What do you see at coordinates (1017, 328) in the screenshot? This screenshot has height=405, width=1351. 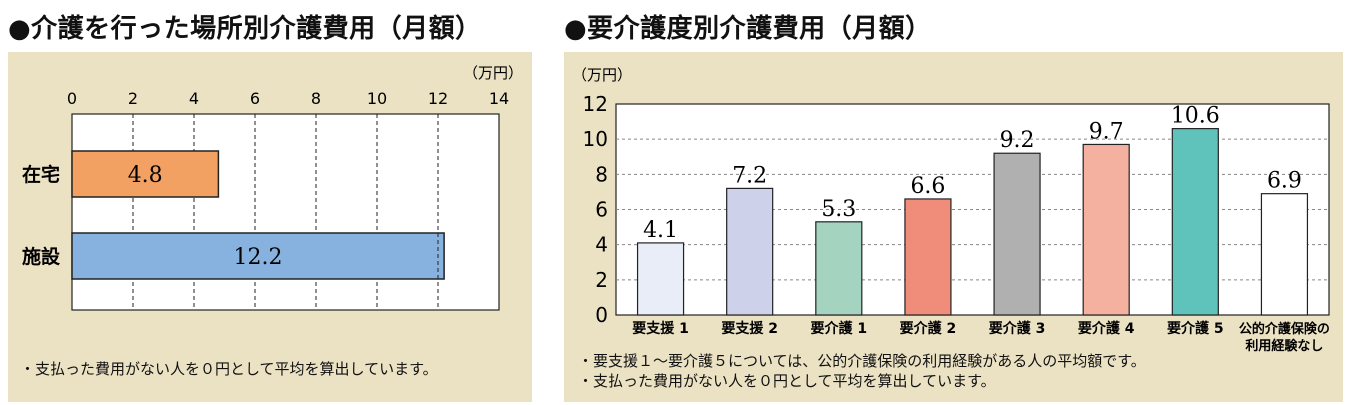 I see `right-category-label: 要介護 3` at bounding box center [1017, 328].